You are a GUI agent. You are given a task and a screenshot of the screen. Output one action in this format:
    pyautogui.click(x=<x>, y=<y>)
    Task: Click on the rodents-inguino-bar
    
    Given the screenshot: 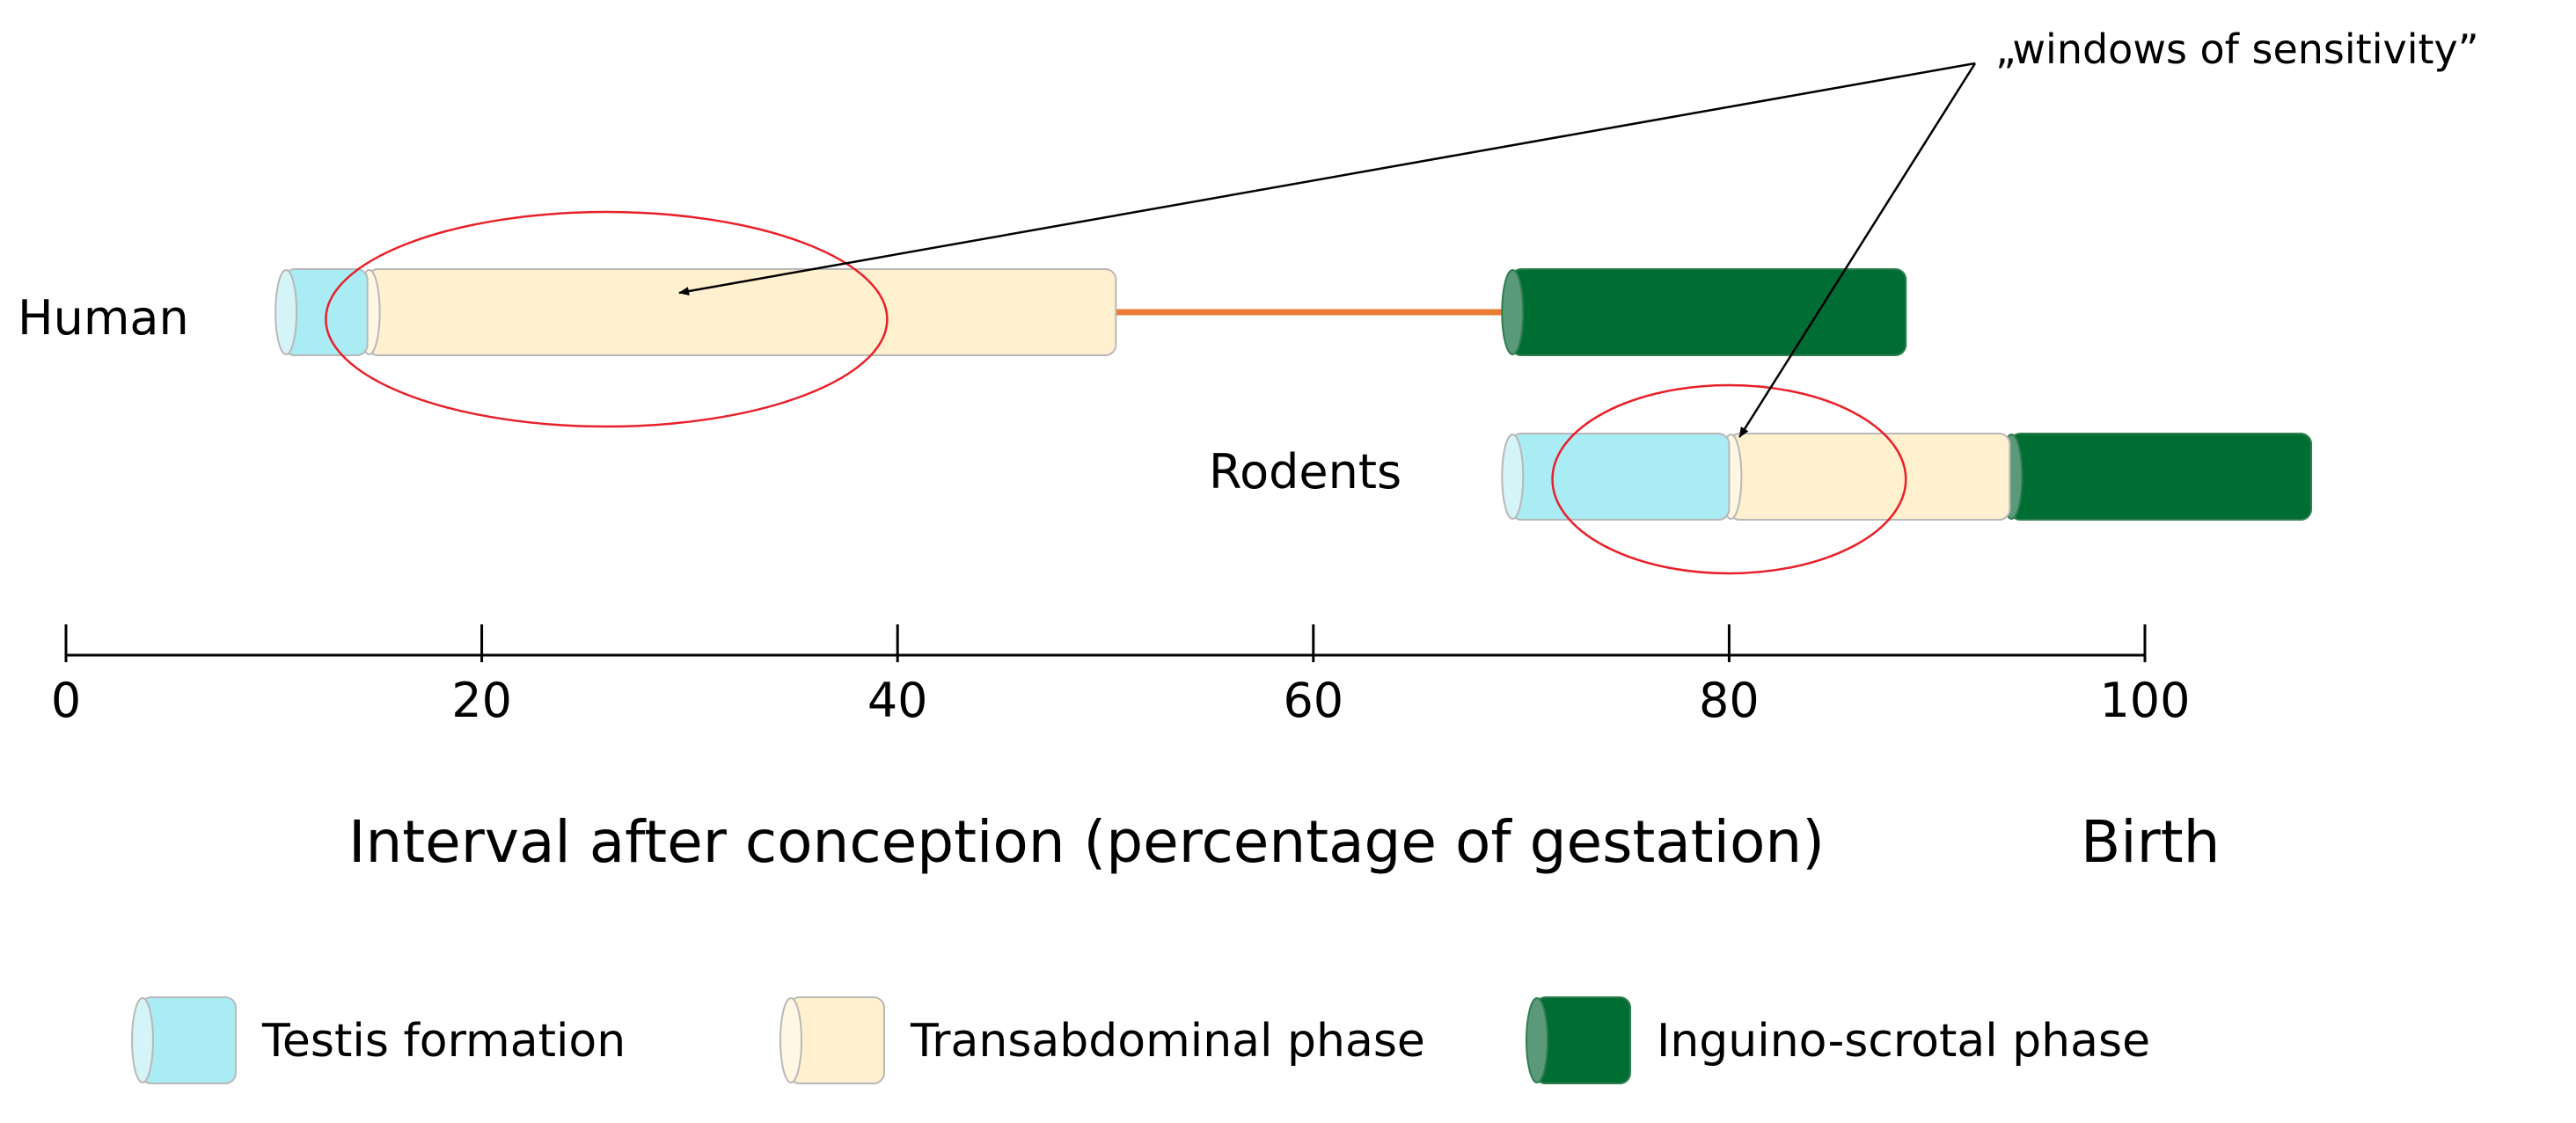 What is the action you would take?
    pyautogui.click(x=2156, y=477)
    